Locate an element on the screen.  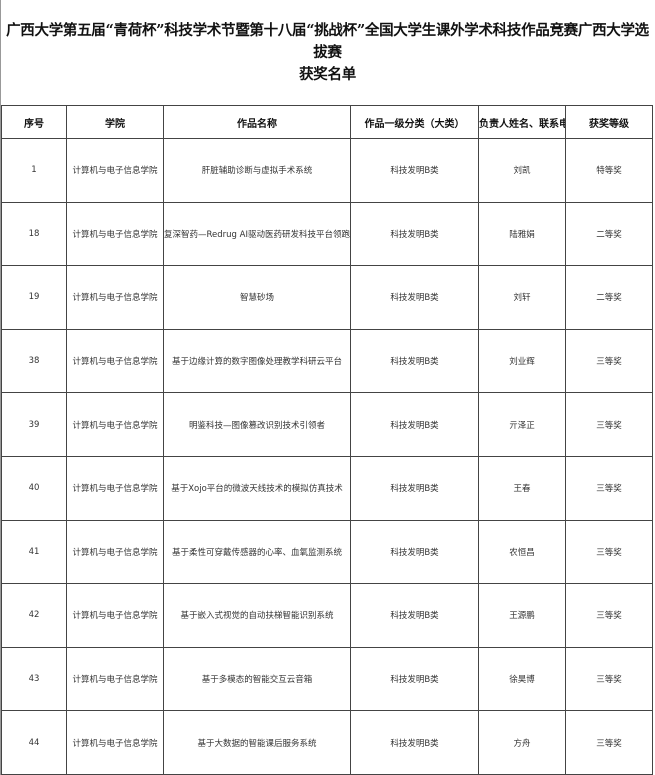
cell-leader: 刘业辉 is located at coordinates (522, 361).